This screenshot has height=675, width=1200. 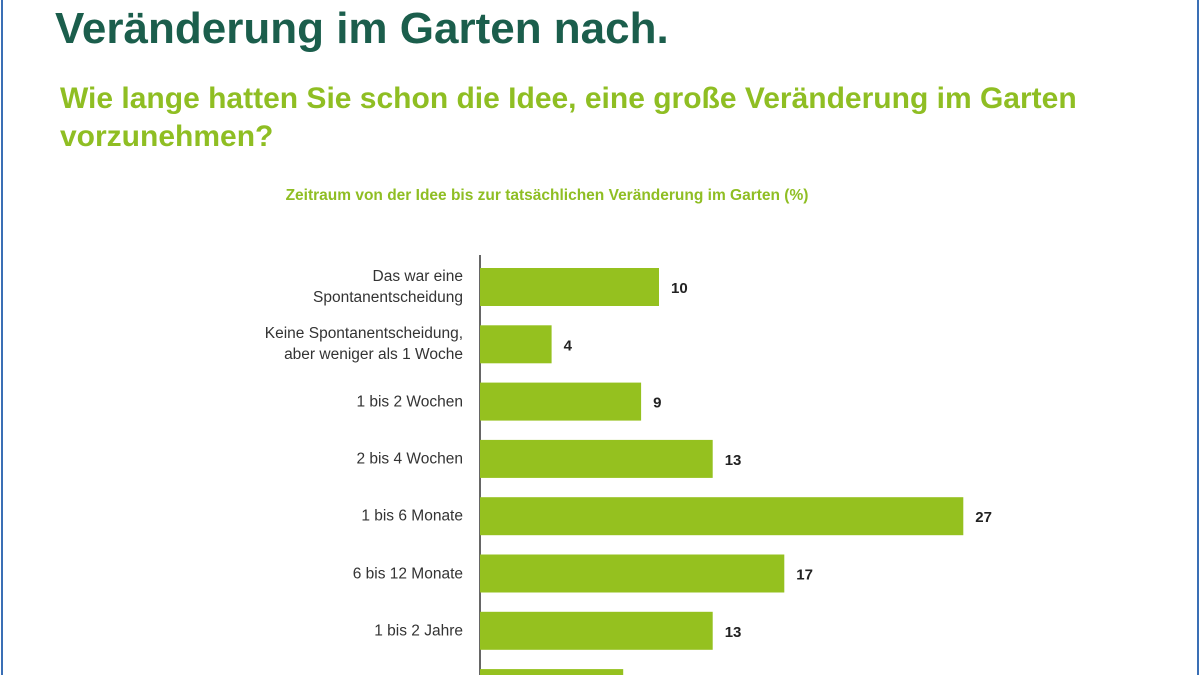 What do you see at coordinates (568, 345) in the screenshot?
I see `value-label: 4` at bounding box center [568, 345].